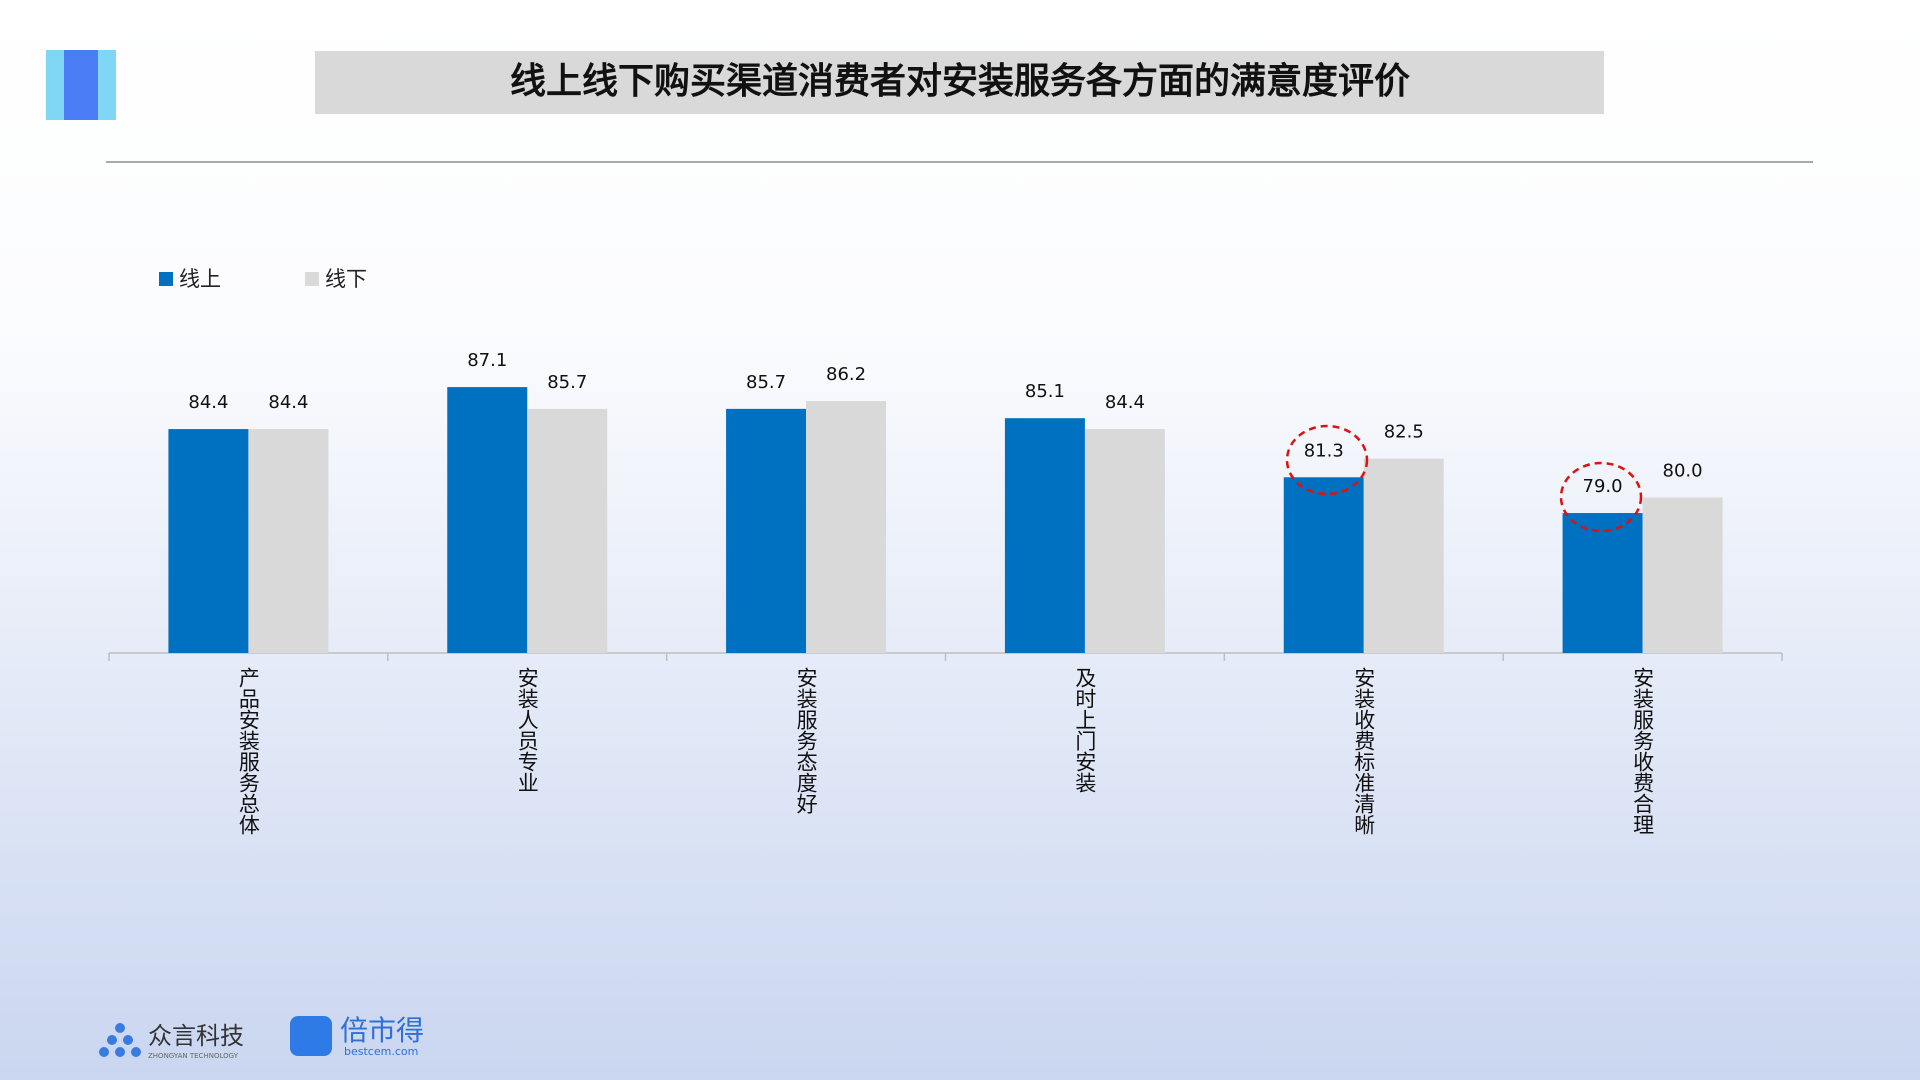 The width and height of the screenshot is (1920, 1080). I want to click on brand1-name: 众言科技, so click(196, 1036).